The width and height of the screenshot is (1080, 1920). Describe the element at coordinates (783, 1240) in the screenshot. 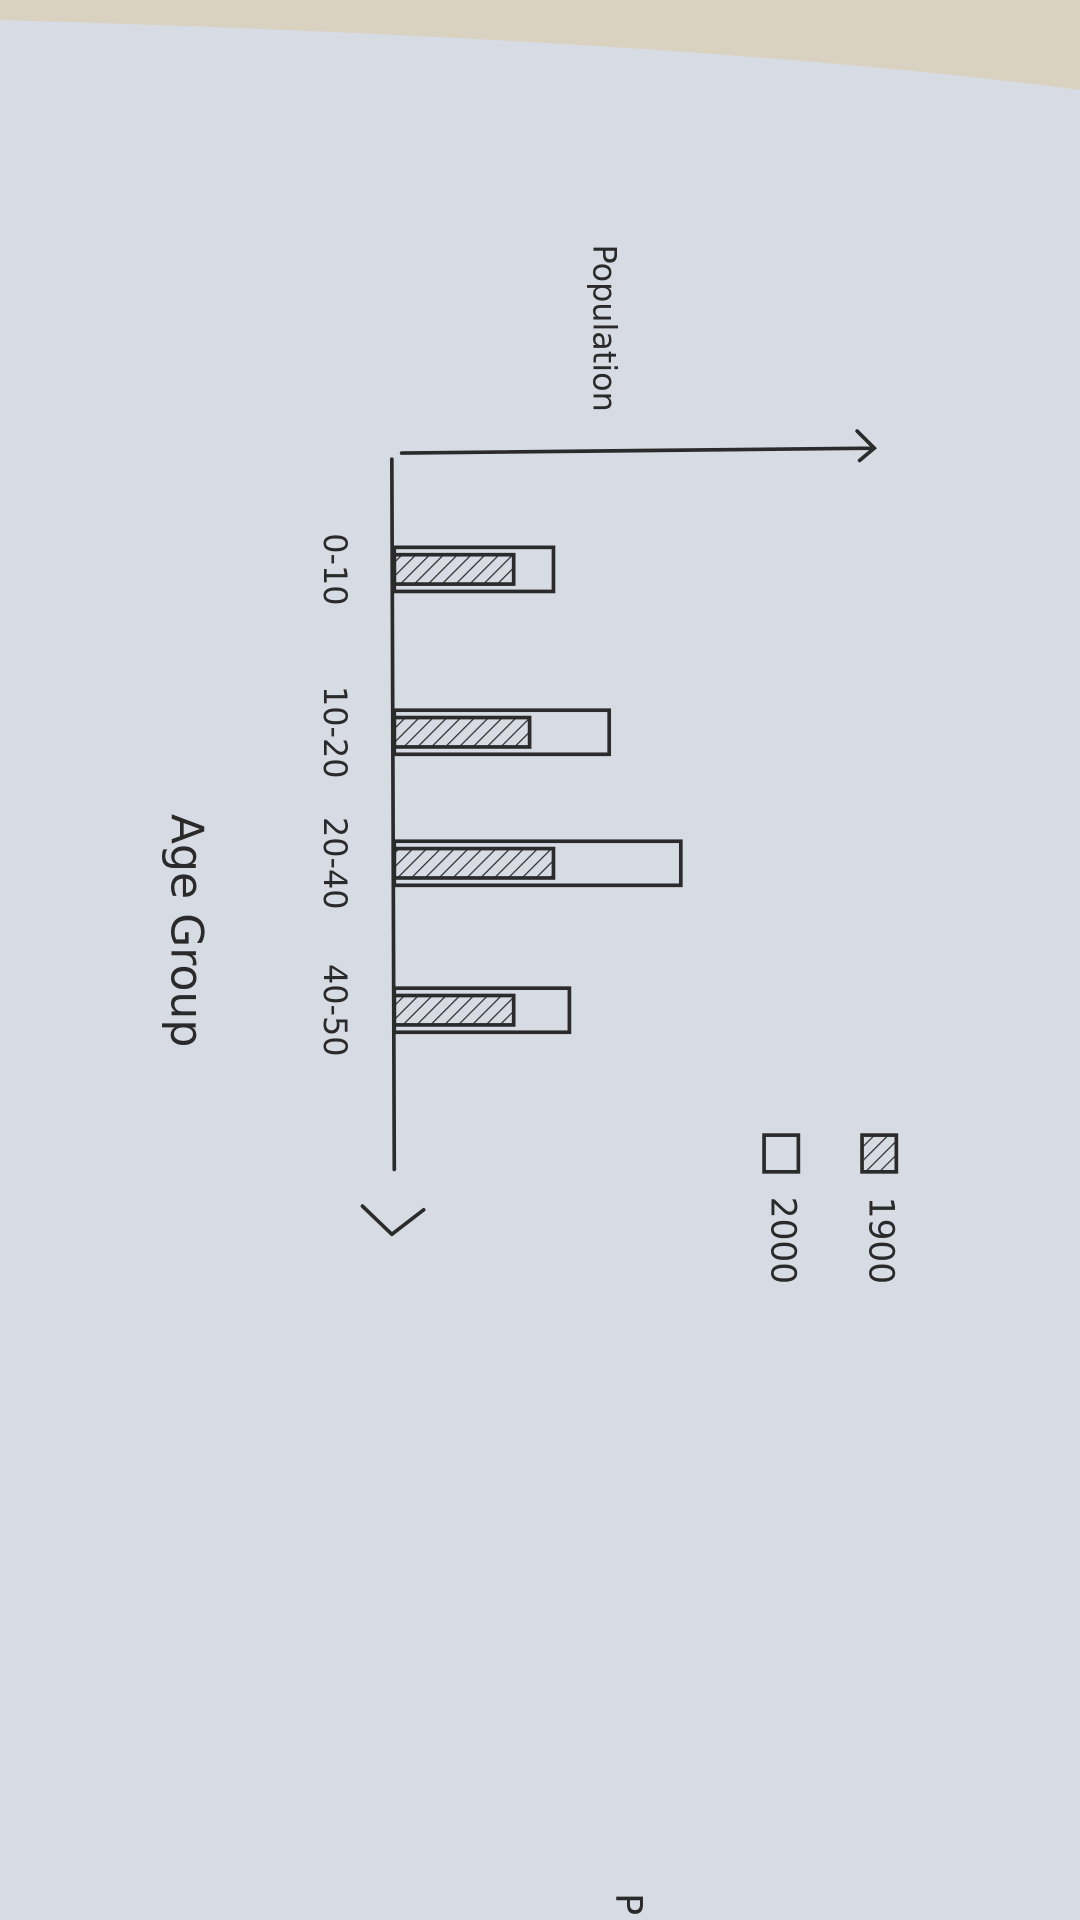

I see `legend-label: 2000` at that location.